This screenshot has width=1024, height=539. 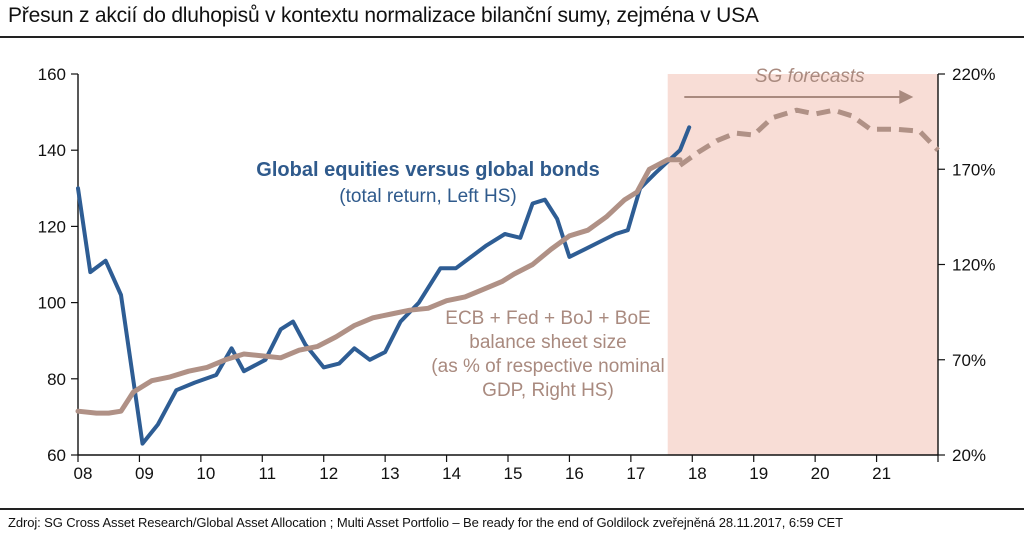 I want to click on left-tick-label: 140, so click(x=52, y=150).